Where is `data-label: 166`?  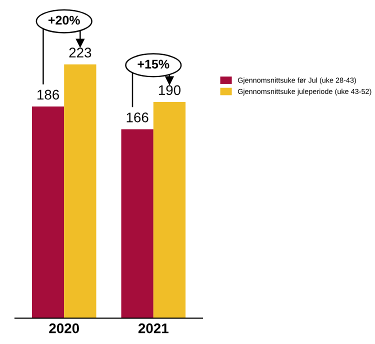
data-label: 166 is located at coordinates (137, 117).